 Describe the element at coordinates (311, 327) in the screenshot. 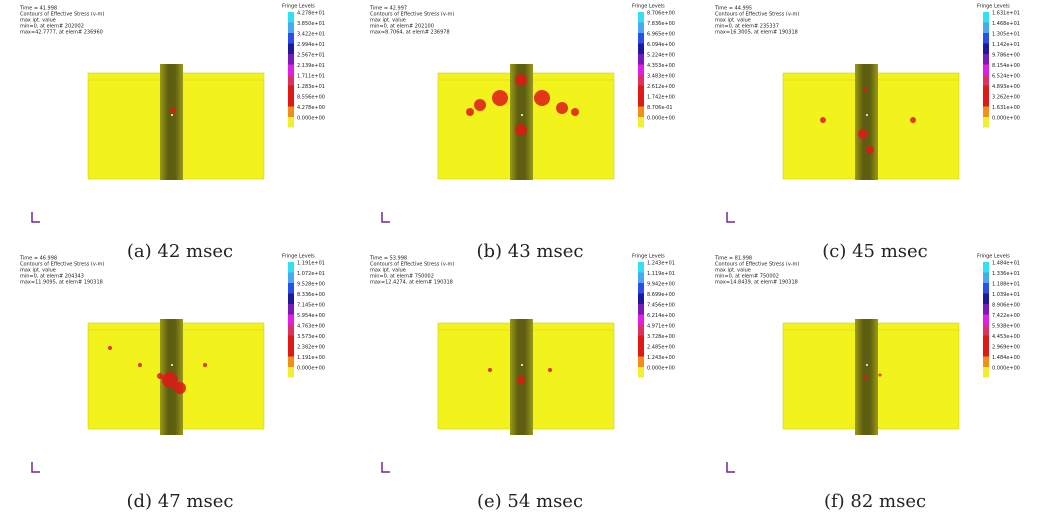

I see `fringe-label: 4.763e+00` at that location.